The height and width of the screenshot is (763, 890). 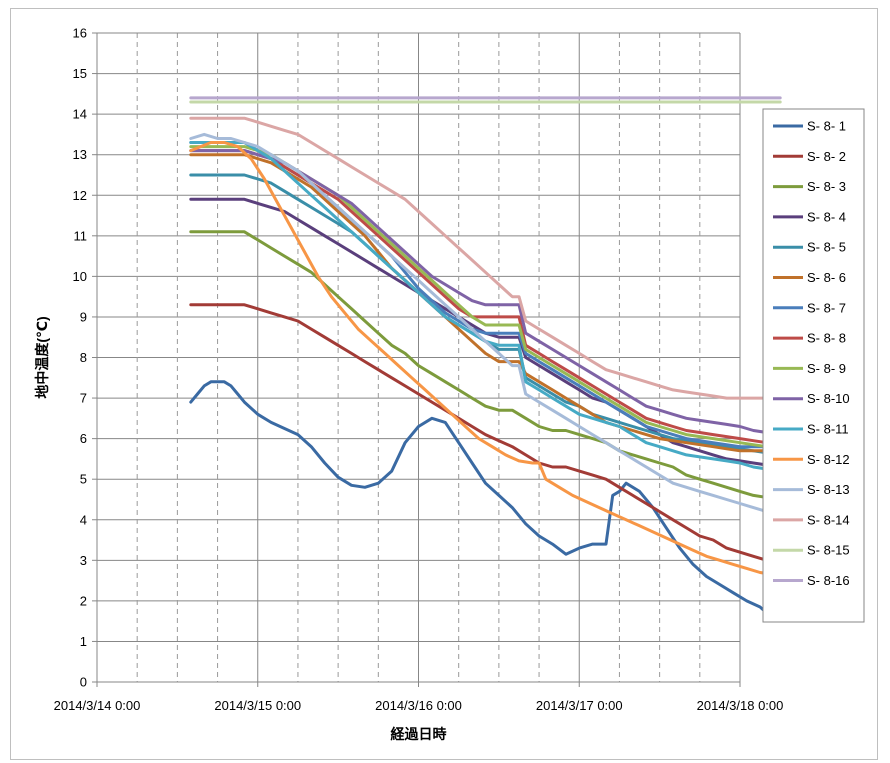 I want to click on legend-label: S- 8-11, so click(x=828, y=429).